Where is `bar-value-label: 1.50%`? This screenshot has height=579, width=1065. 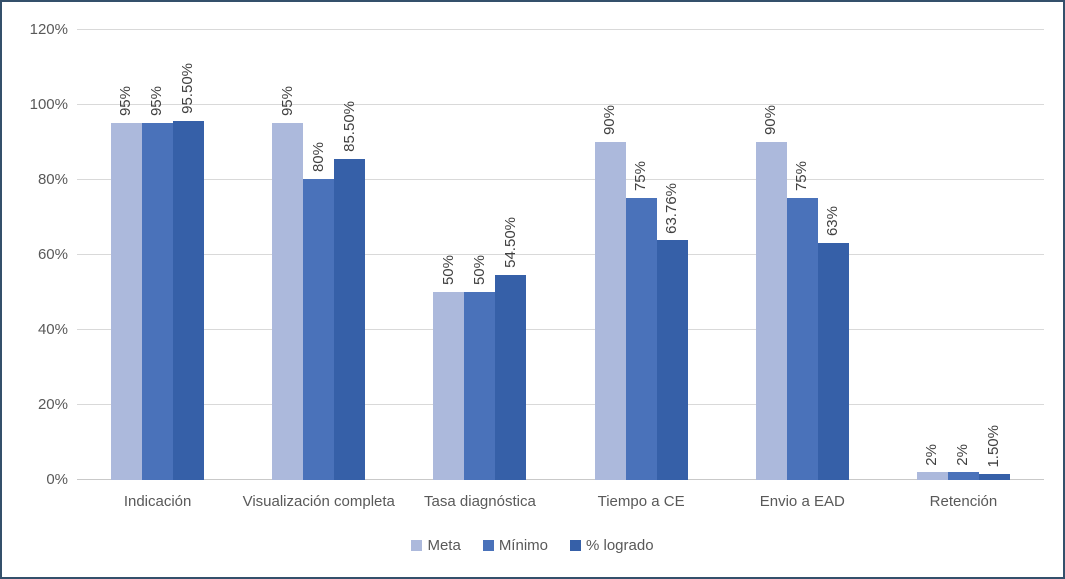
bar-value-label: 1.50% is located at coordinates (994, 446).